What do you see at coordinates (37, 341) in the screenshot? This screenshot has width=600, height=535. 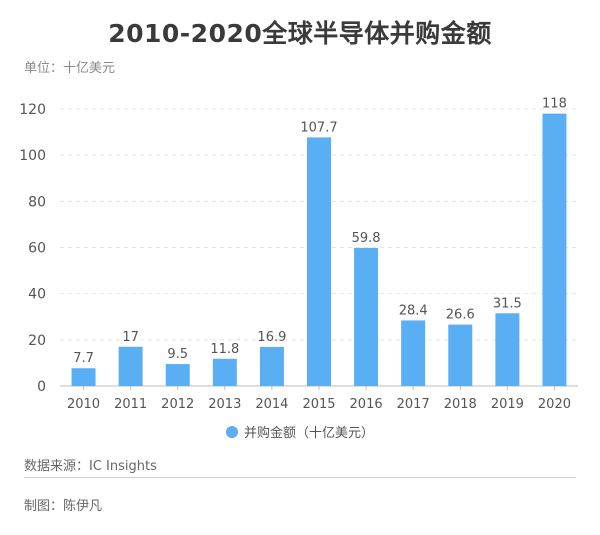 I see `y-tick-label: 20` at bounding box center [37, 341].